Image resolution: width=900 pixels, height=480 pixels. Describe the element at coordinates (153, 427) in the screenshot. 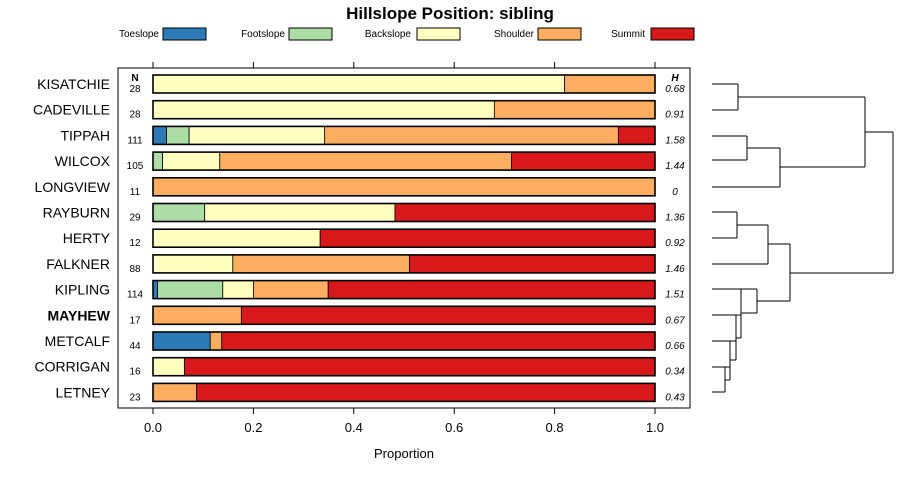

I see `x-tick-label: 0.0` at that location.